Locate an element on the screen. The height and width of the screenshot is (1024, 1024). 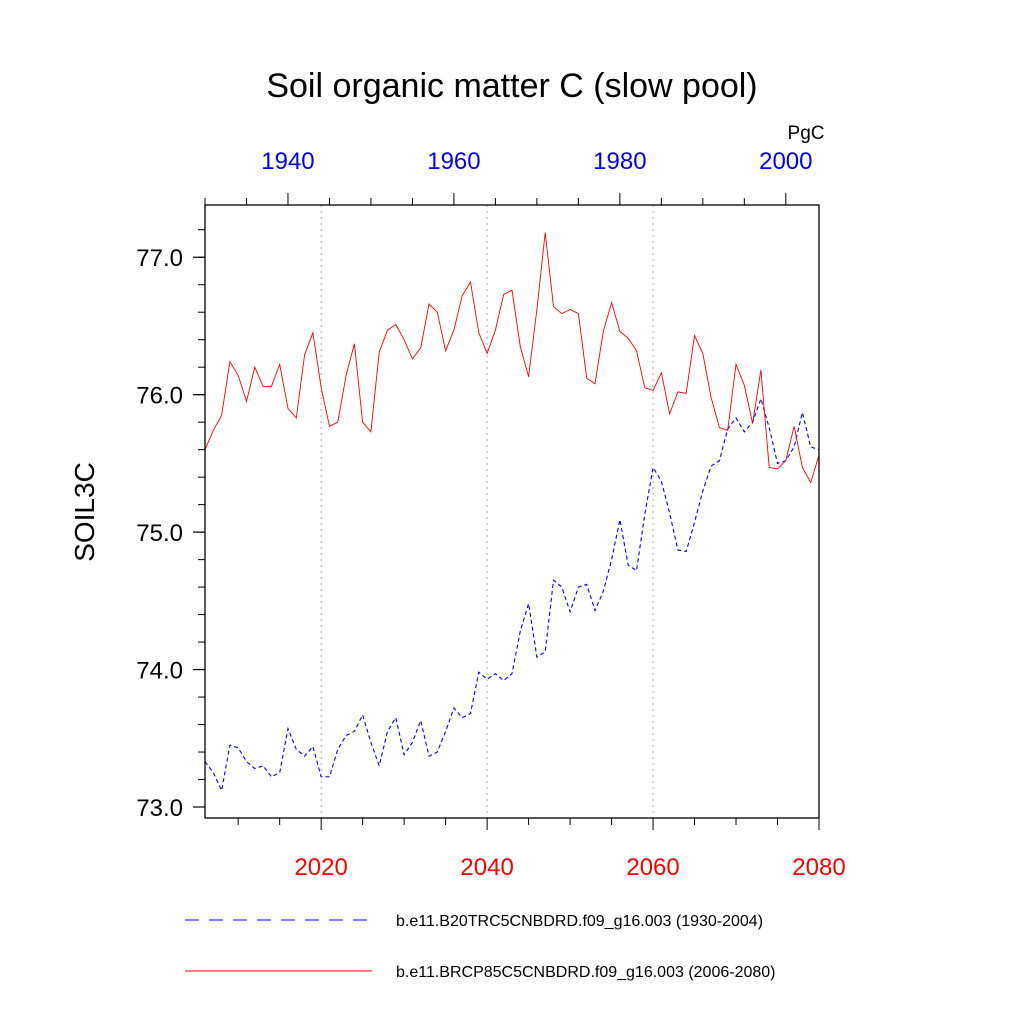
x-bottom-tick-label-2020: 2020 is located at coordinates (320, 867).